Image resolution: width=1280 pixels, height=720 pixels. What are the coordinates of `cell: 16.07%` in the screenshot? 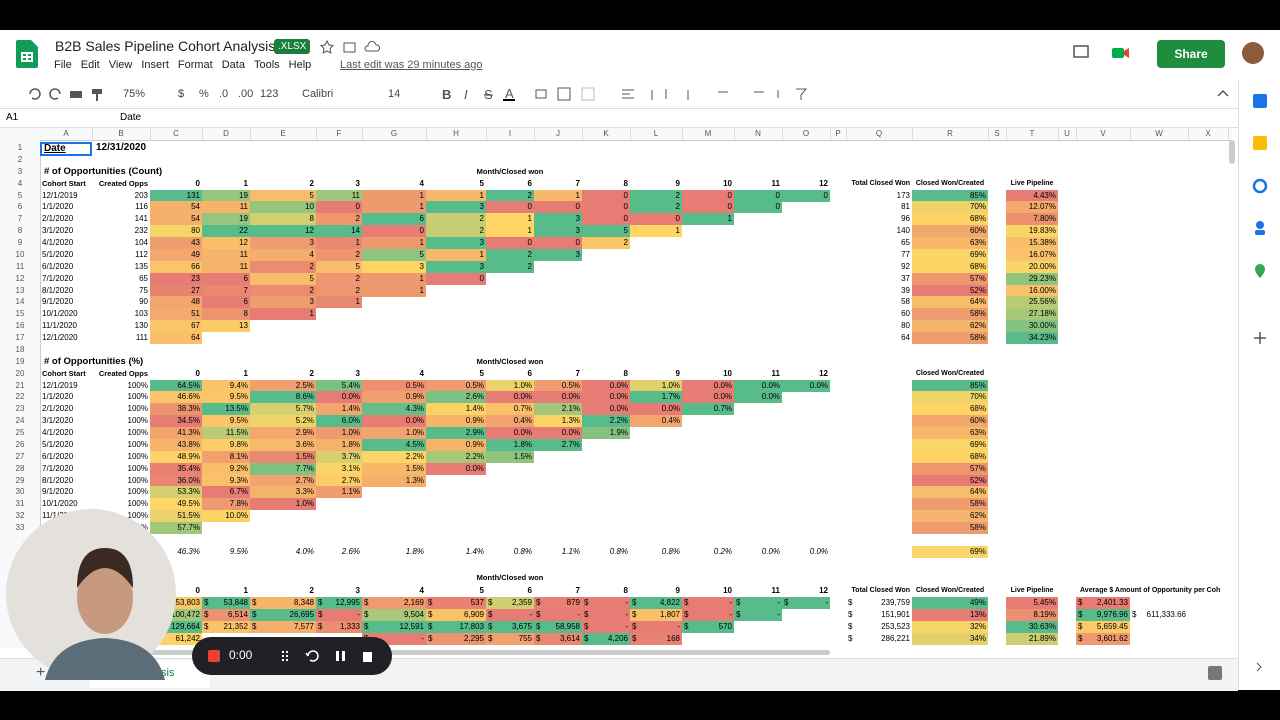 It's located at (1032, 254).